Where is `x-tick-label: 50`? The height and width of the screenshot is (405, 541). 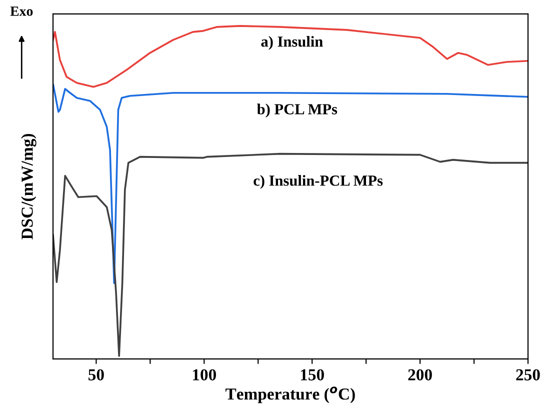 x-tick-label: 50 is located at coordinates (96, 374).